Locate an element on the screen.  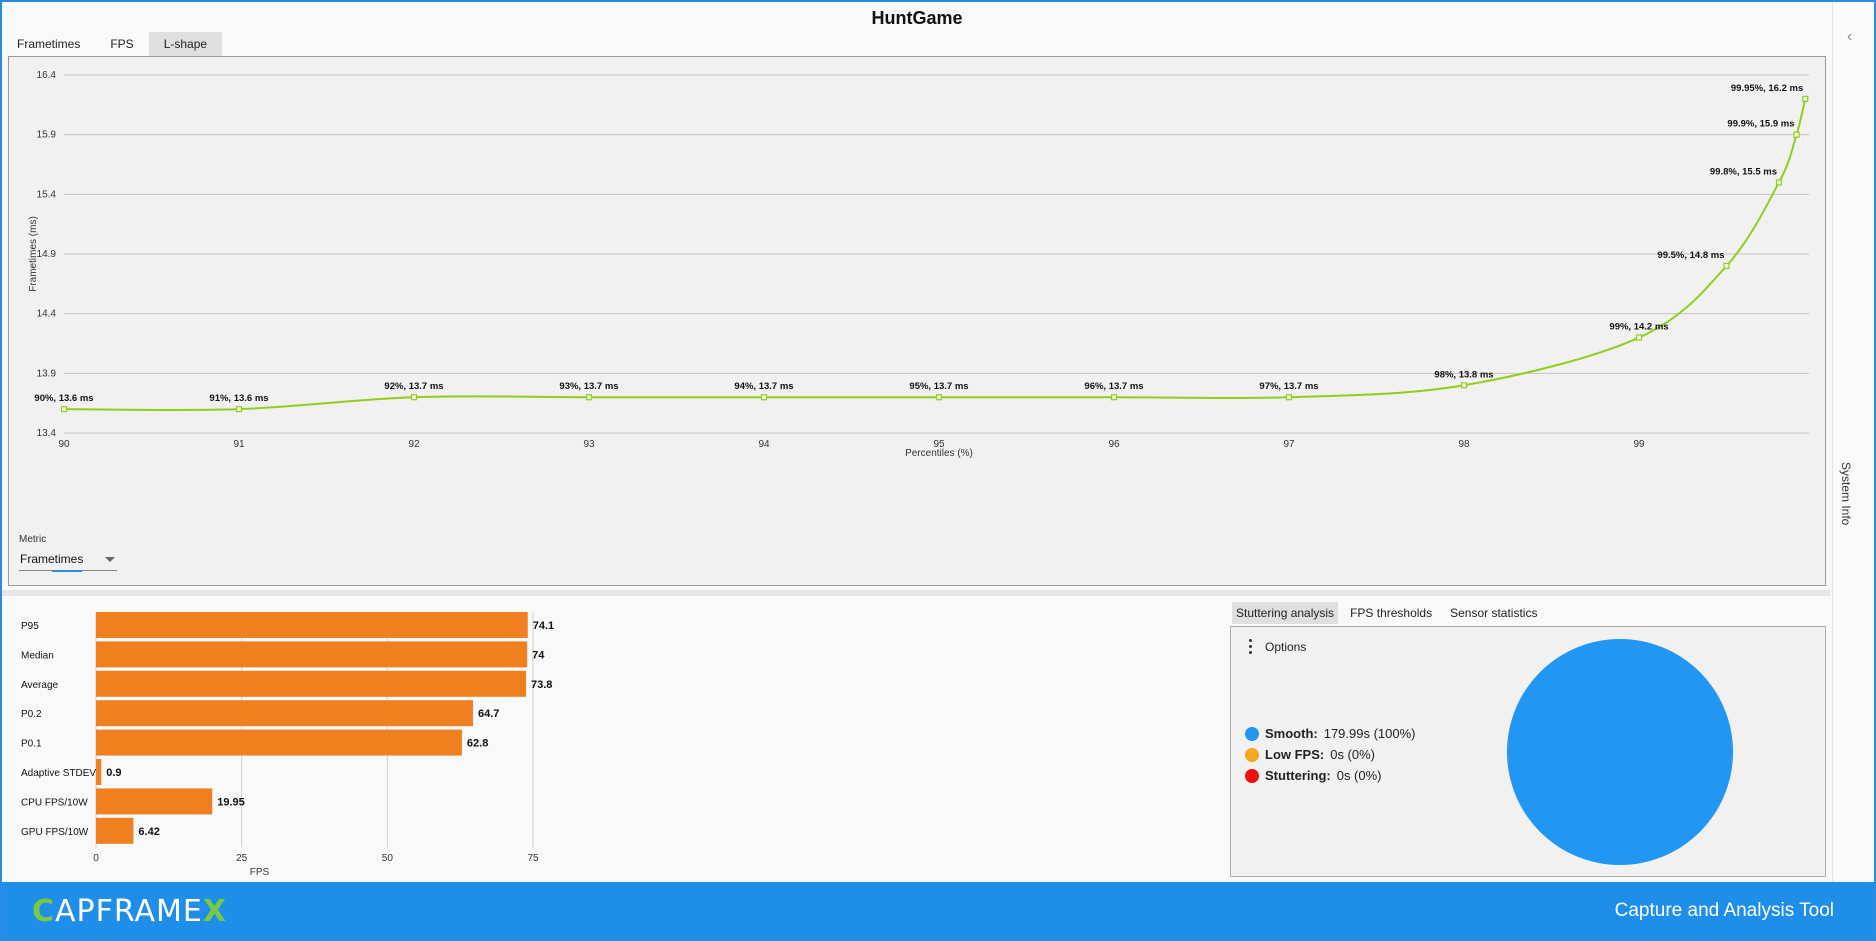
data-point-label: 90%, 13.6 ms is located at coordinates (63, 398).